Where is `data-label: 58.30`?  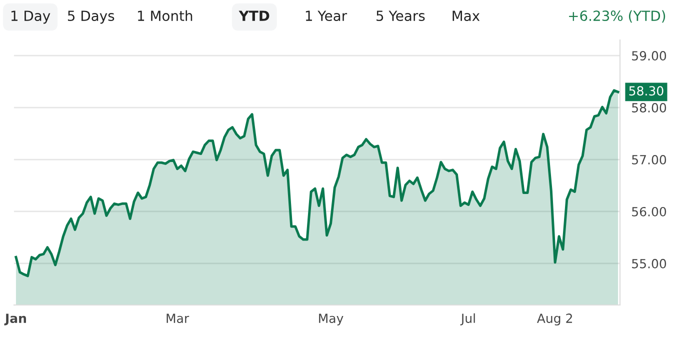
data-label: 58.30 is located at coordinates (646, 91).